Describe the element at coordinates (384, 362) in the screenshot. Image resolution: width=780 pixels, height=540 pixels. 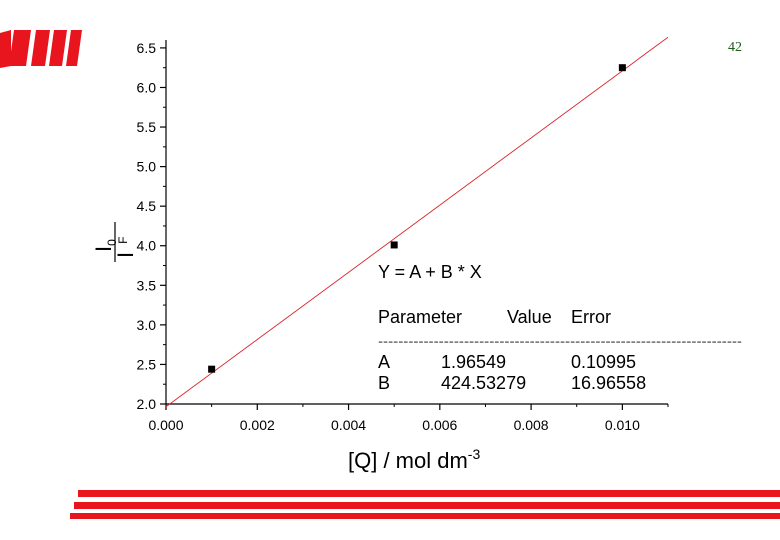
I see `fit-row-a-param: A` at that location.